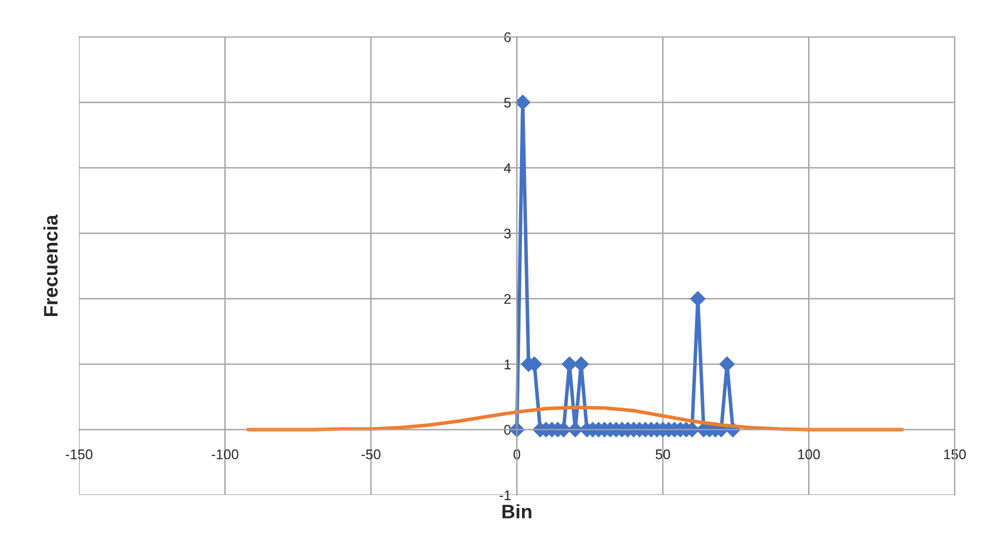  What do you see at coordinates (507, 365) in the screenshot?
I see `y-tick-label: 1` at bounding box center [507, 365].